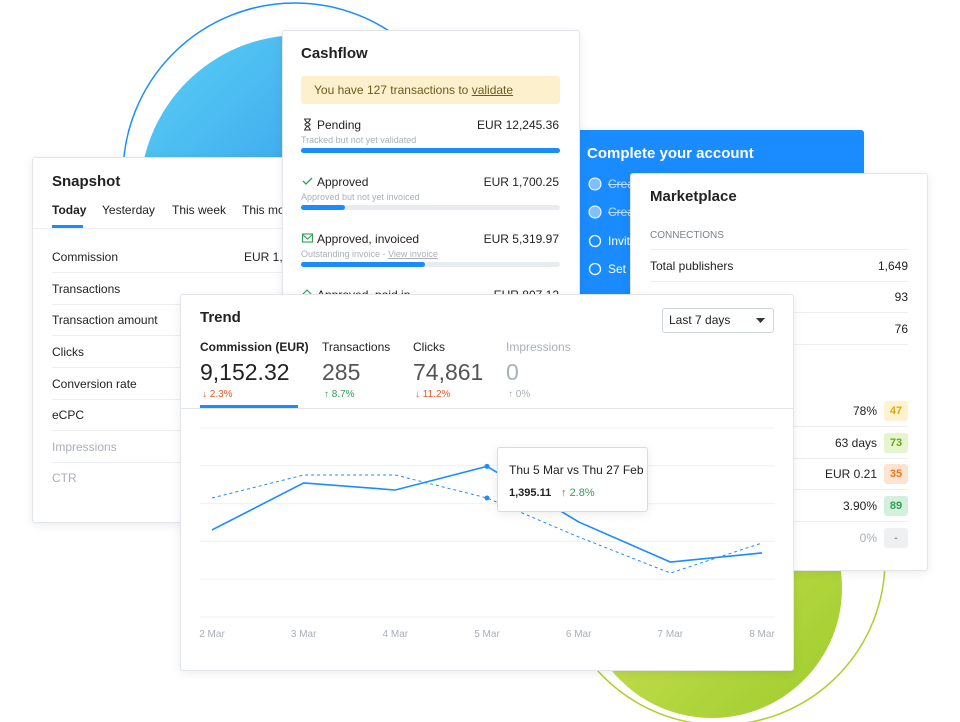 This screenshot has width=960, height=722. What do you see at coordinates (595, 226) in the screenshot?
I see `step-icons` at bounding box center [595, 226].